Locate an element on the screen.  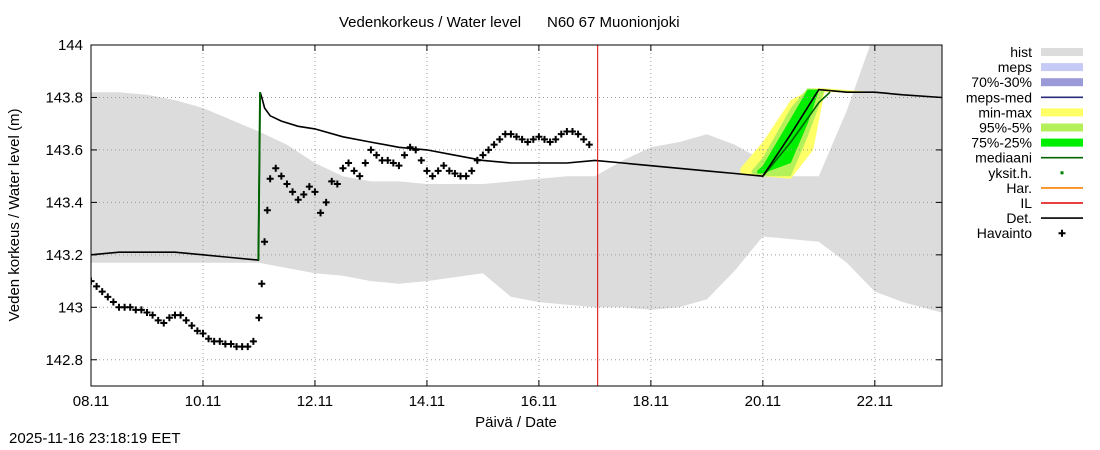
legend-label: 95%-5% is located at coordinates (1005, 128).